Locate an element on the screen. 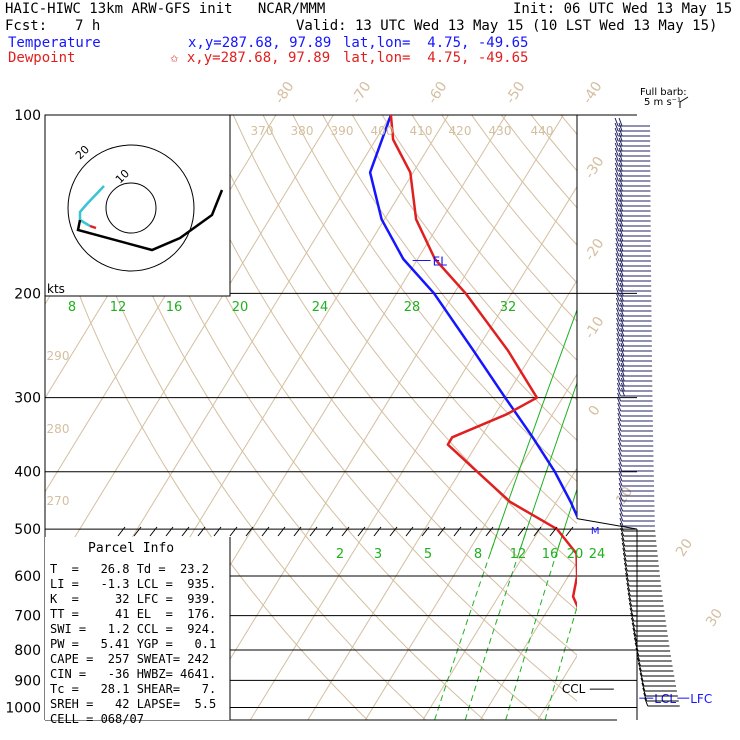 This screenshot has height=740, width=740. isotherm-label: -80 is located at coordinates (285, 93).